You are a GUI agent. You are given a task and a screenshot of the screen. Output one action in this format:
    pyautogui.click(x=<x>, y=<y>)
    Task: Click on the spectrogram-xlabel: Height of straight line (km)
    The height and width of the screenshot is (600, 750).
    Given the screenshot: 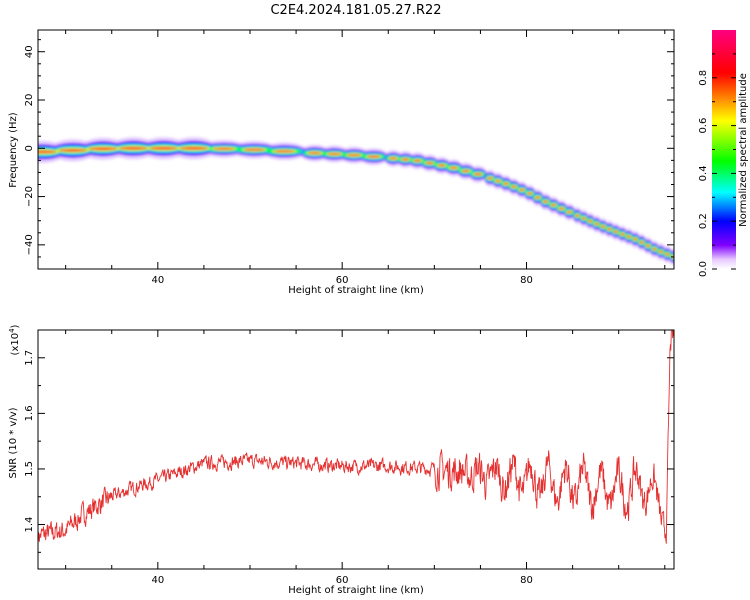 What is the action you would take?
    pyautogui.click(x=356, y=290)
    